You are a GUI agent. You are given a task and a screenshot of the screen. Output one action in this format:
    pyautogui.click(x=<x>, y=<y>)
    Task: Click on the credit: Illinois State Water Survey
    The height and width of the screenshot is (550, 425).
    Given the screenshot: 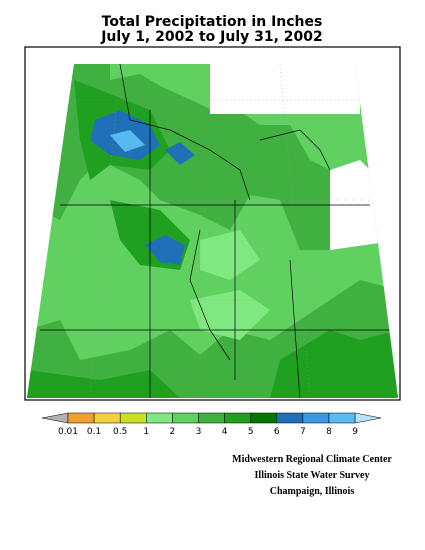 What is the action you would take?
    pyautogui.click(x=312, y=475)
    